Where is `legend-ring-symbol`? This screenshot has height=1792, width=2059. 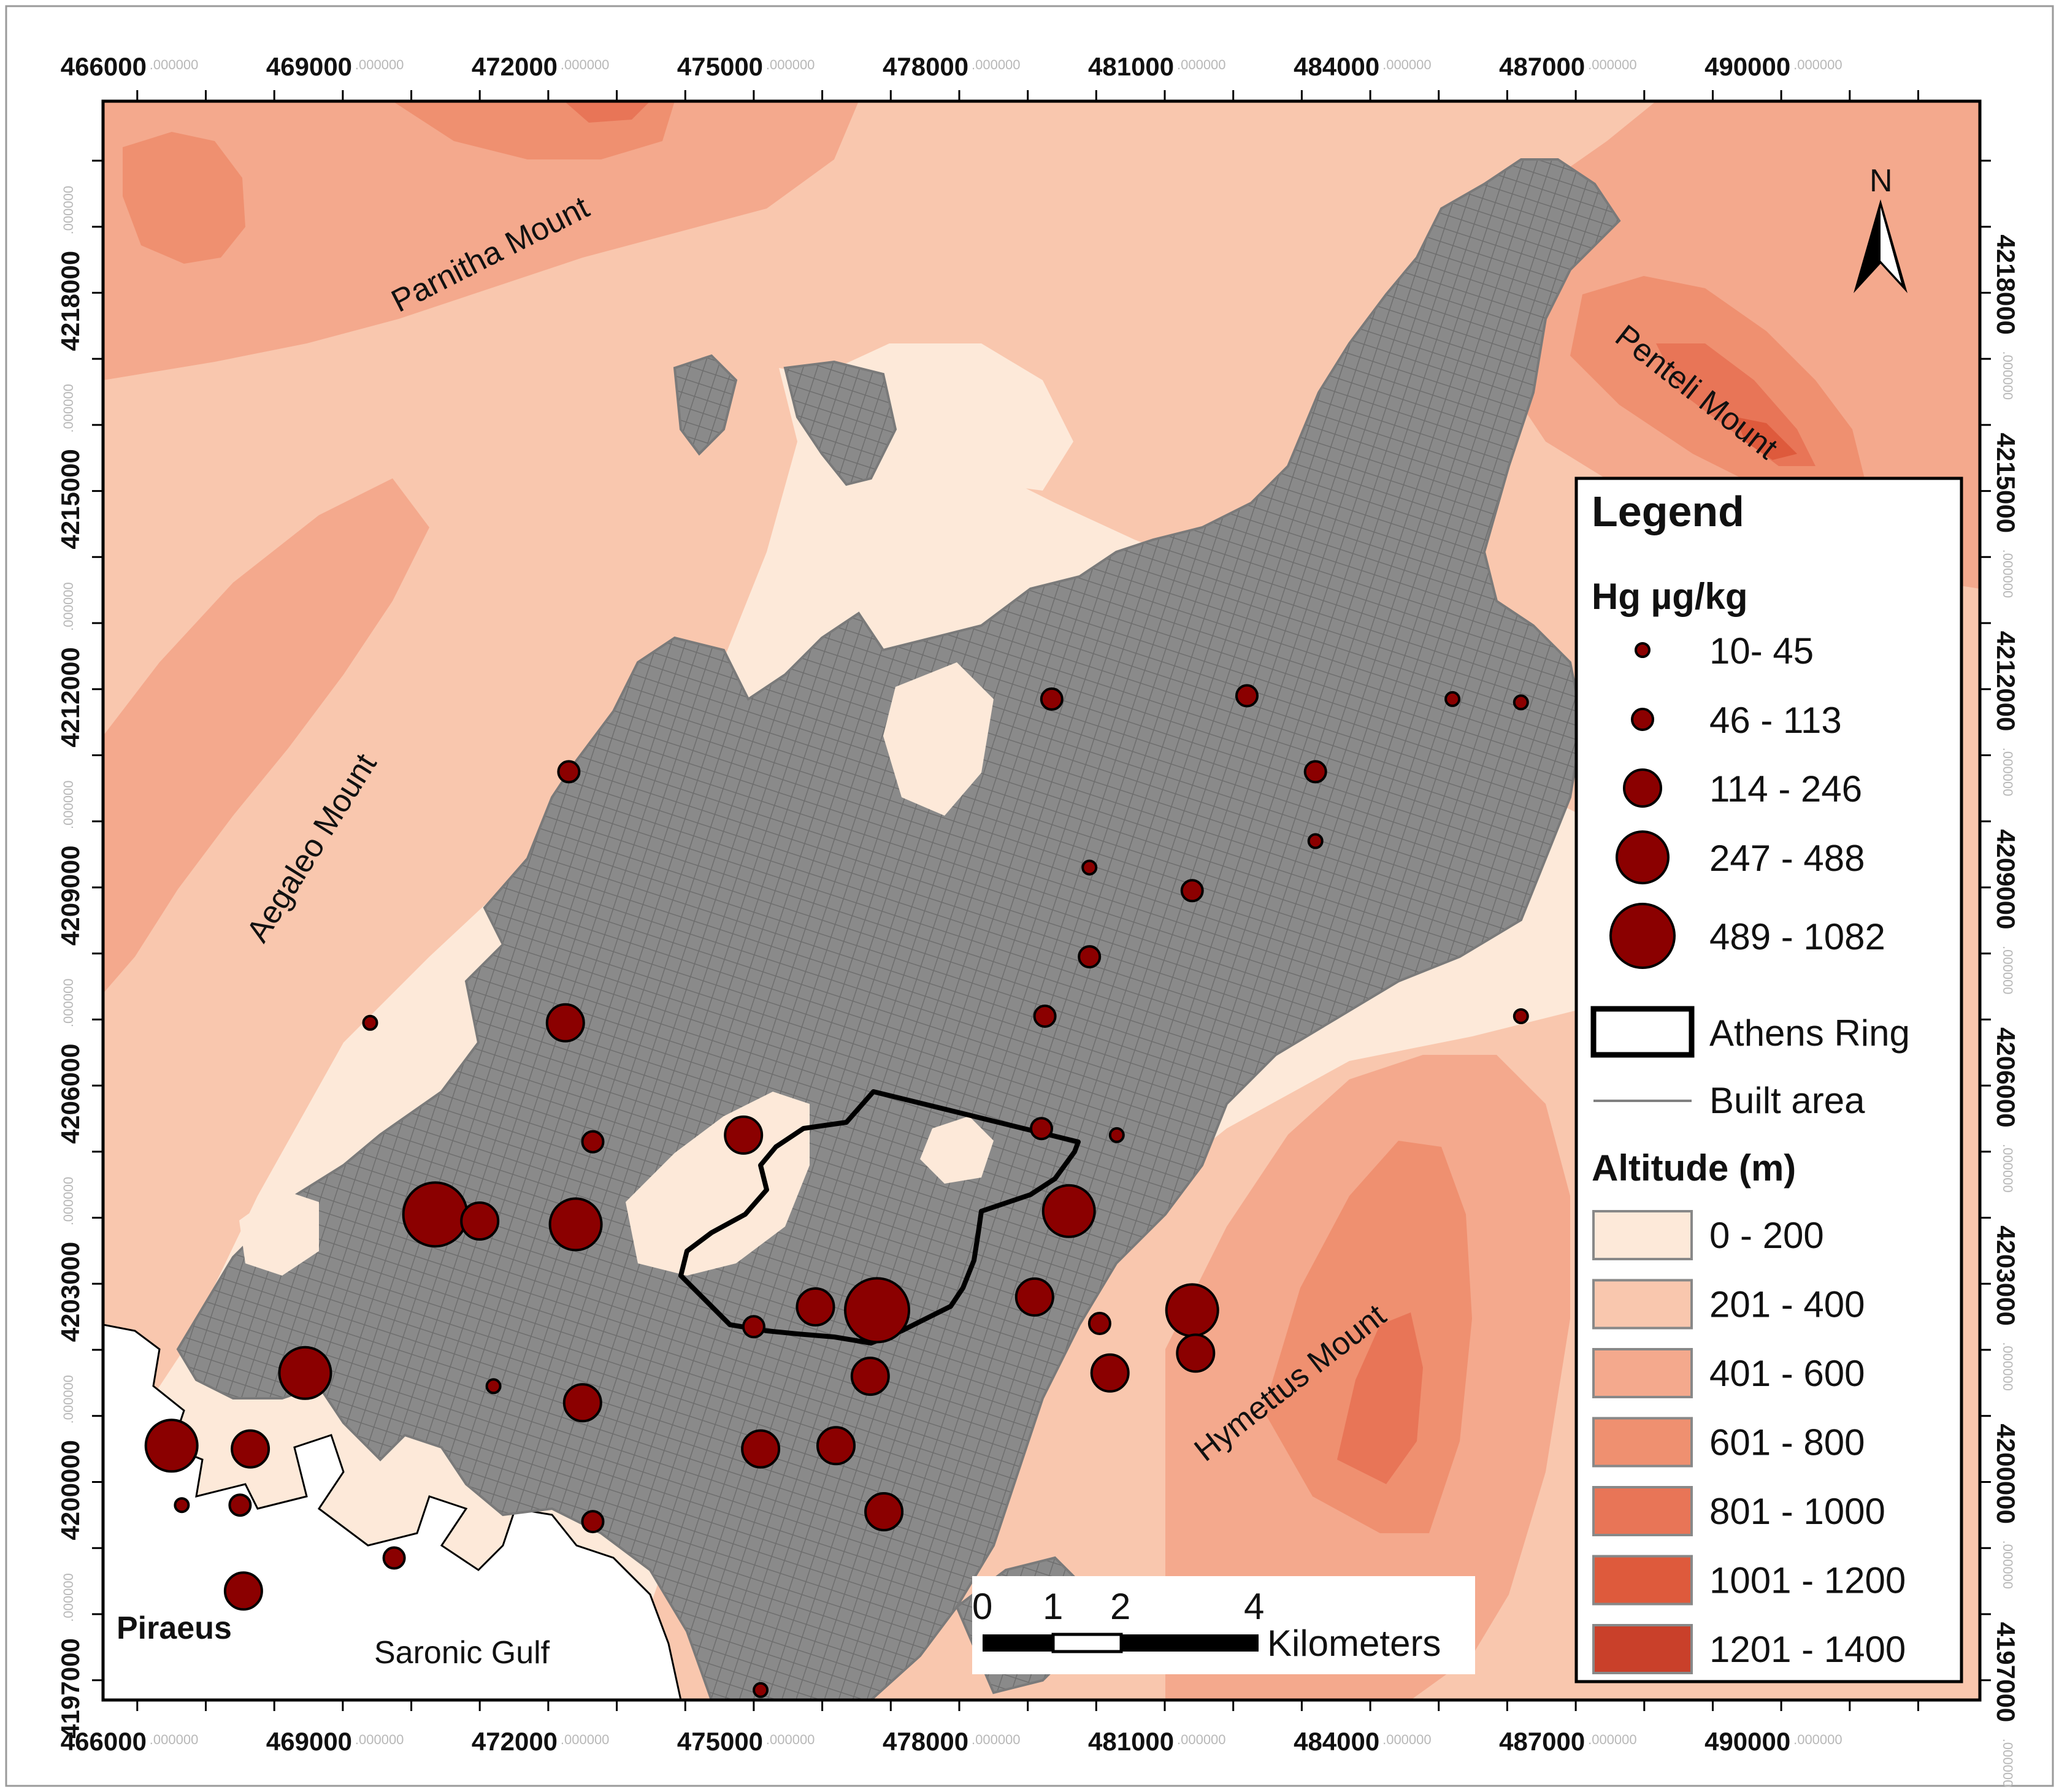
legend-ring-symbol is located at coordinates (1642, 1032).